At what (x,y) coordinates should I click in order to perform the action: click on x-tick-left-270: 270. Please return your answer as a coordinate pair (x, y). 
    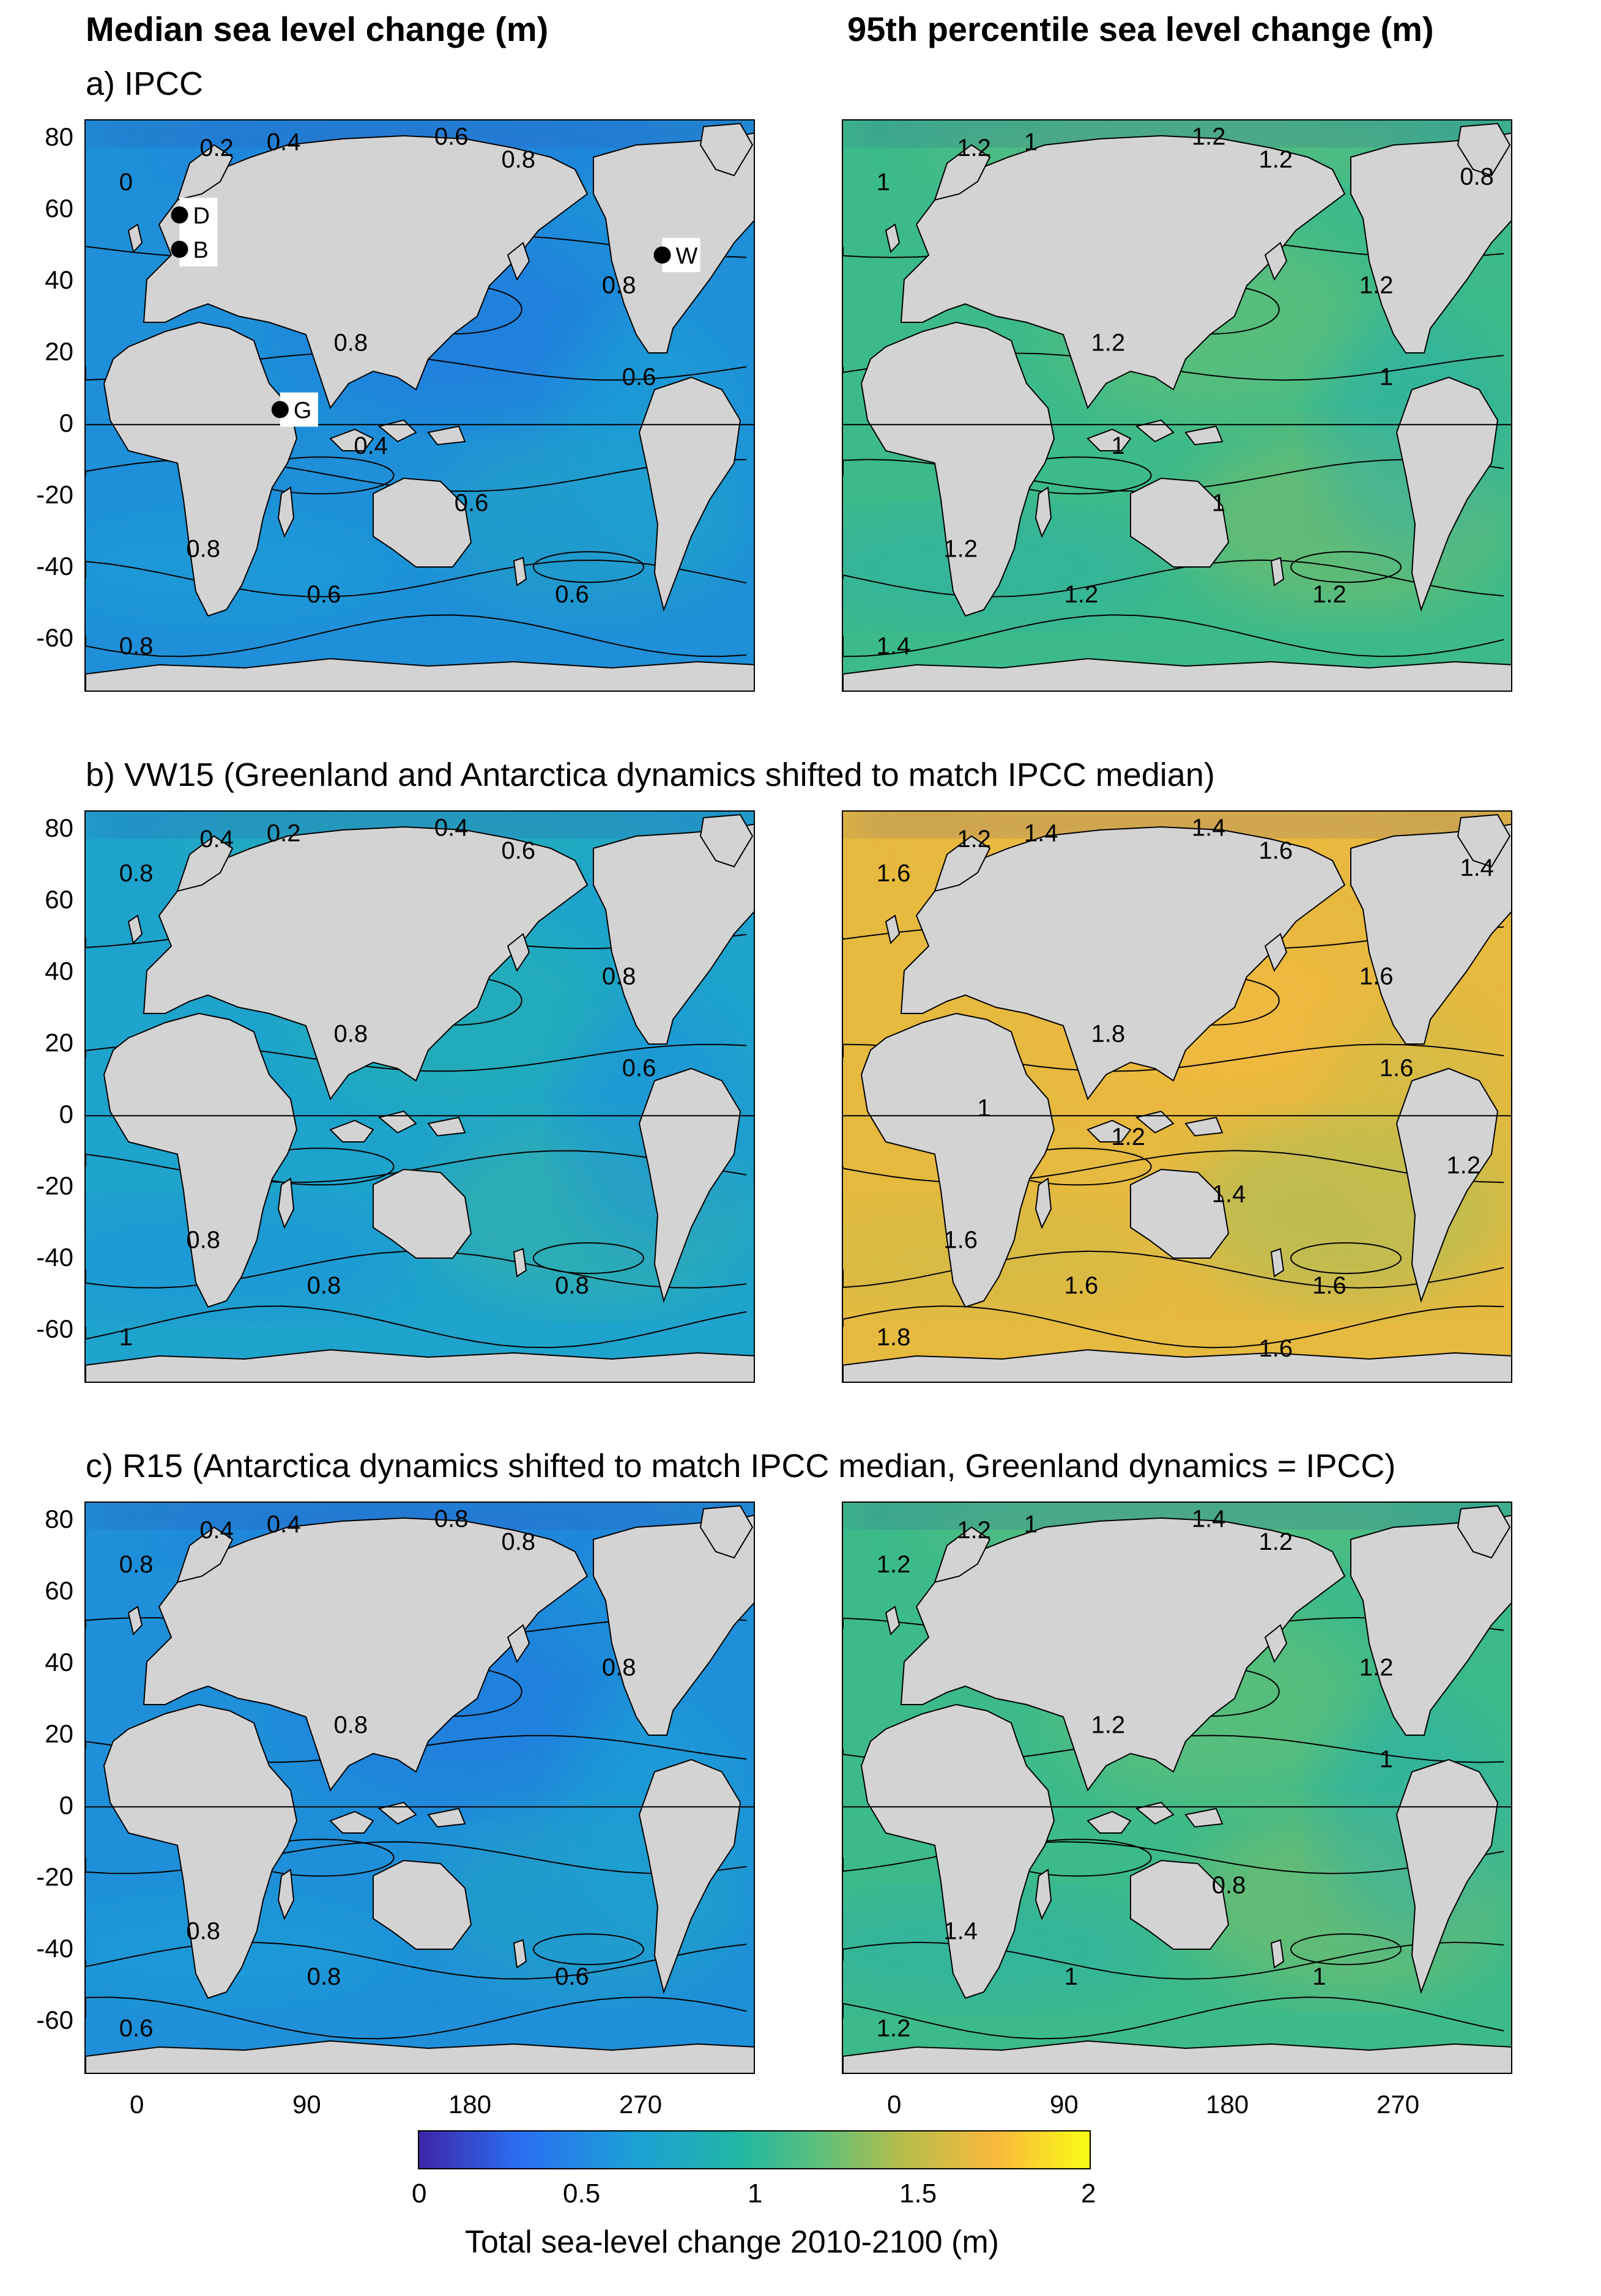
    Looking at the image, I should click on (641, 2105).